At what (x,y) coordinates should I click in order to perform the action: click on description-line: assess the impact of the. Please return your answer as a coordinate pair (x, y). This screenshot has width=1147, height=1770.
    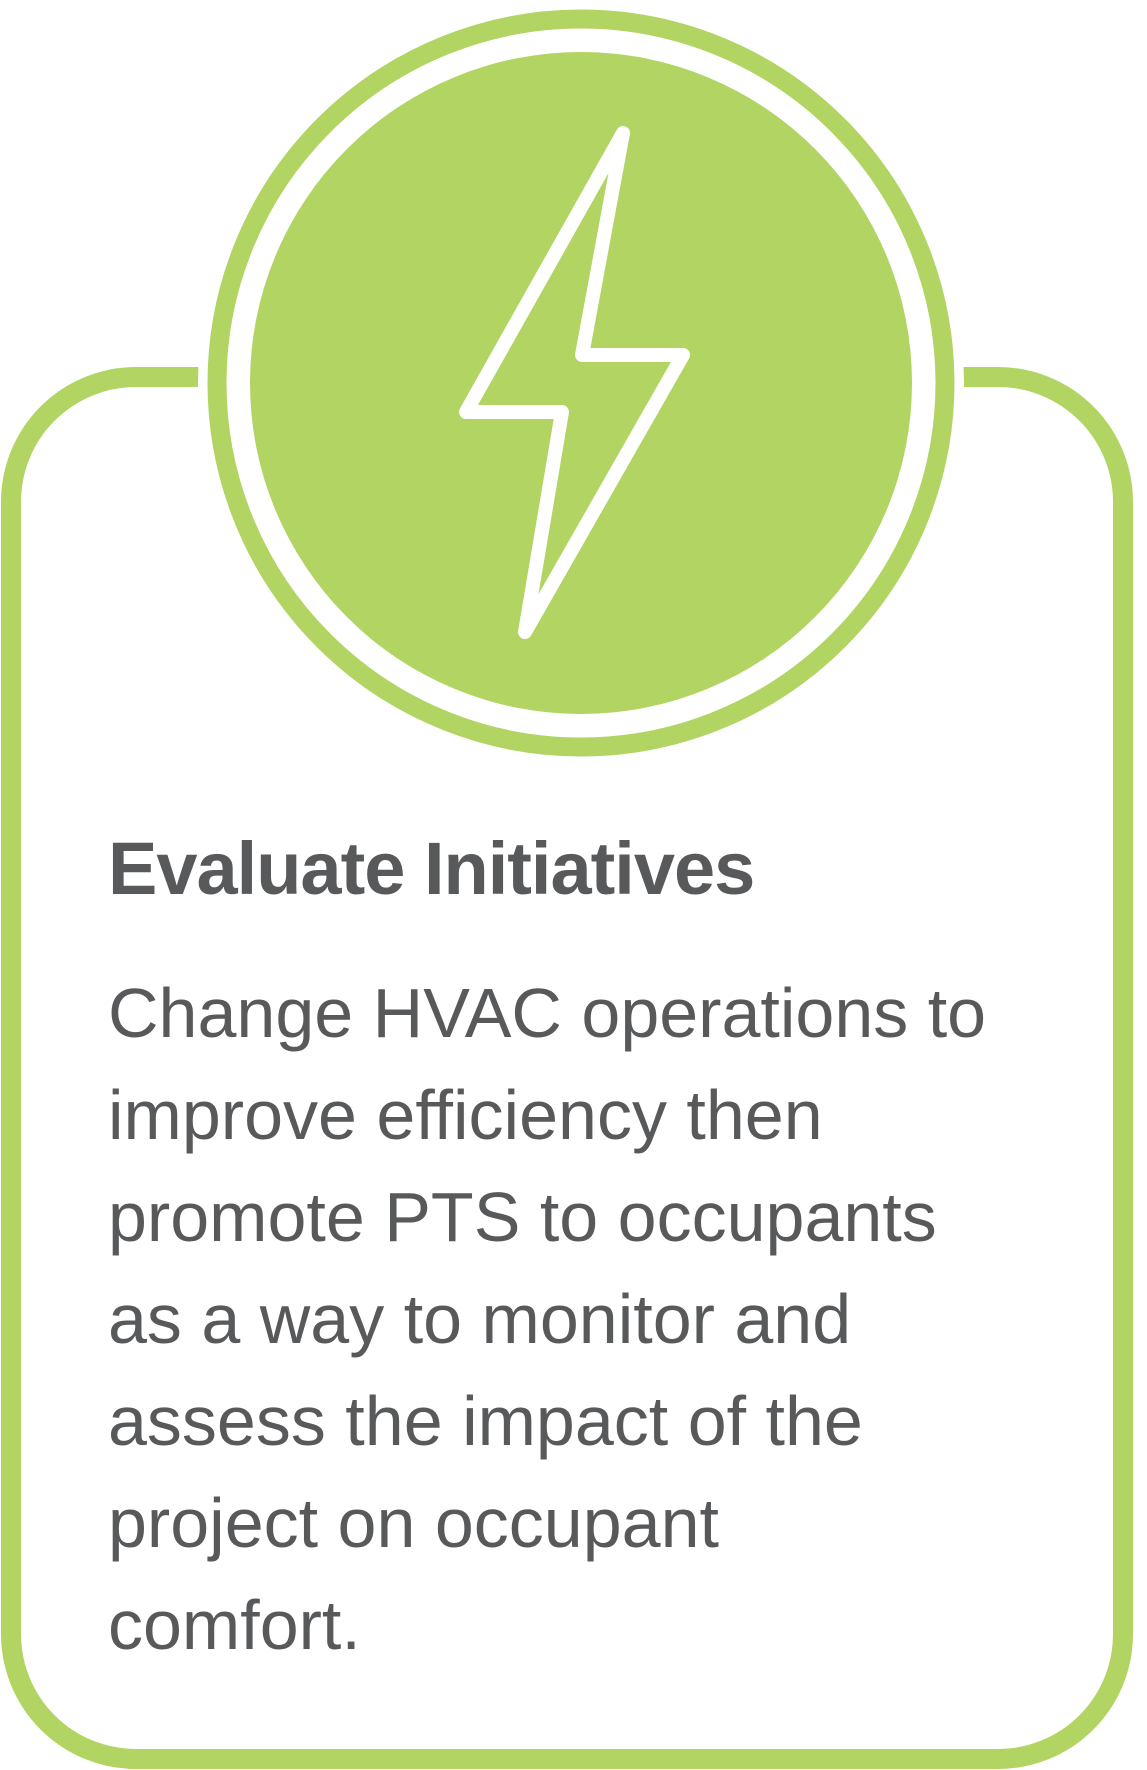
    Looking at the image, I should click on (485, 1421).